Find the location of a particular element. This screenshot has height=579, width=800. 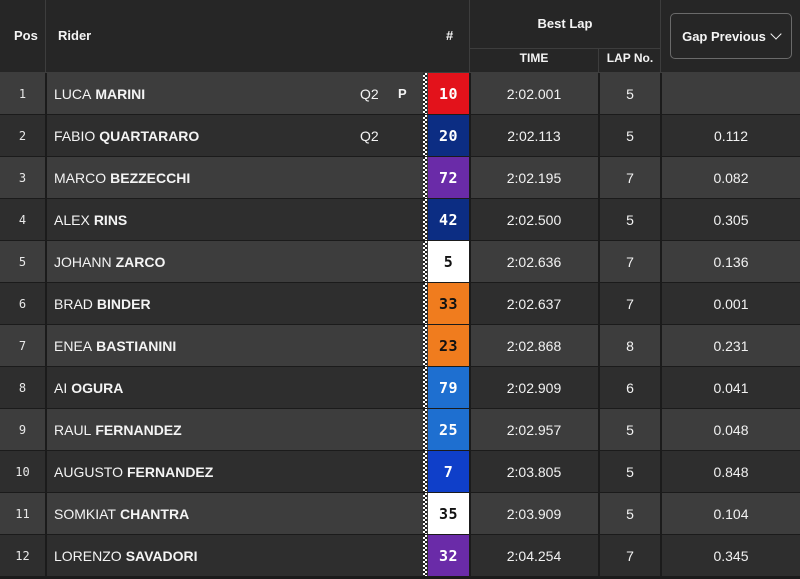

rider-last-name: QUARTARARO is located at coordinates (149, 135).